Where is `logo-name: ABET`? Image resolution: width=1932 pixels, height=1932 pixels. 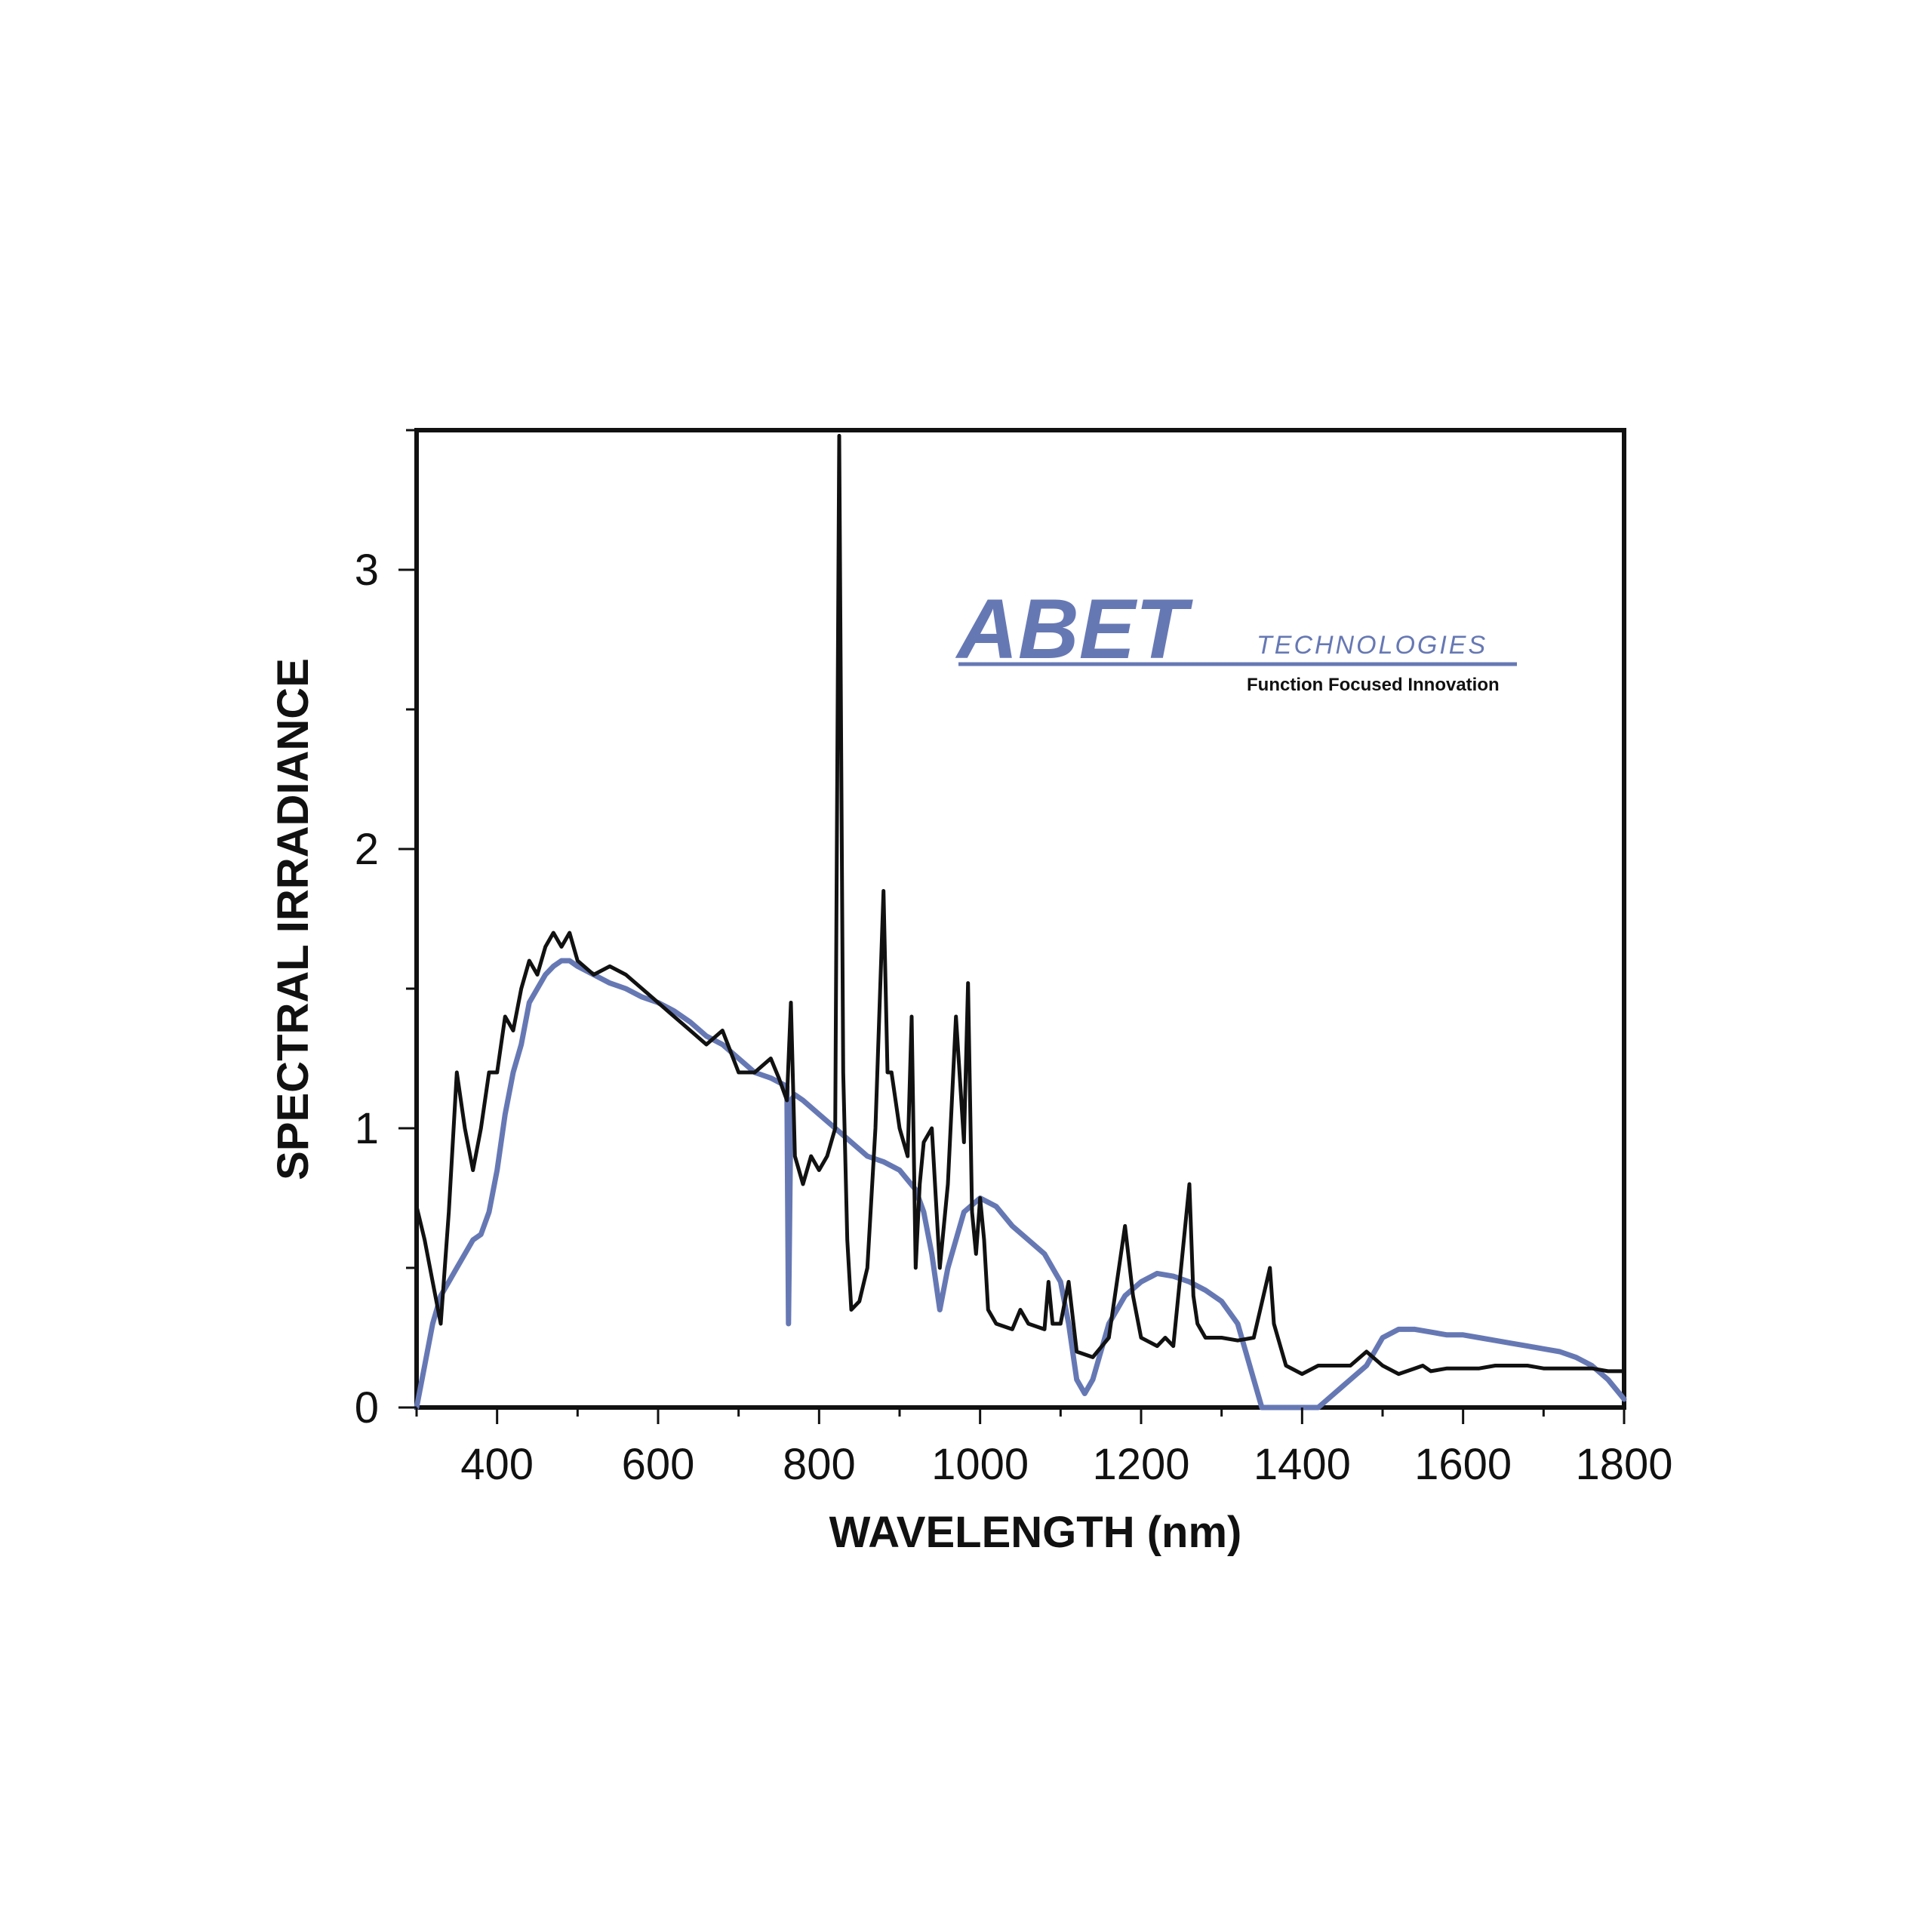 logo-name: ABET is located at coordinates (1074, 629).